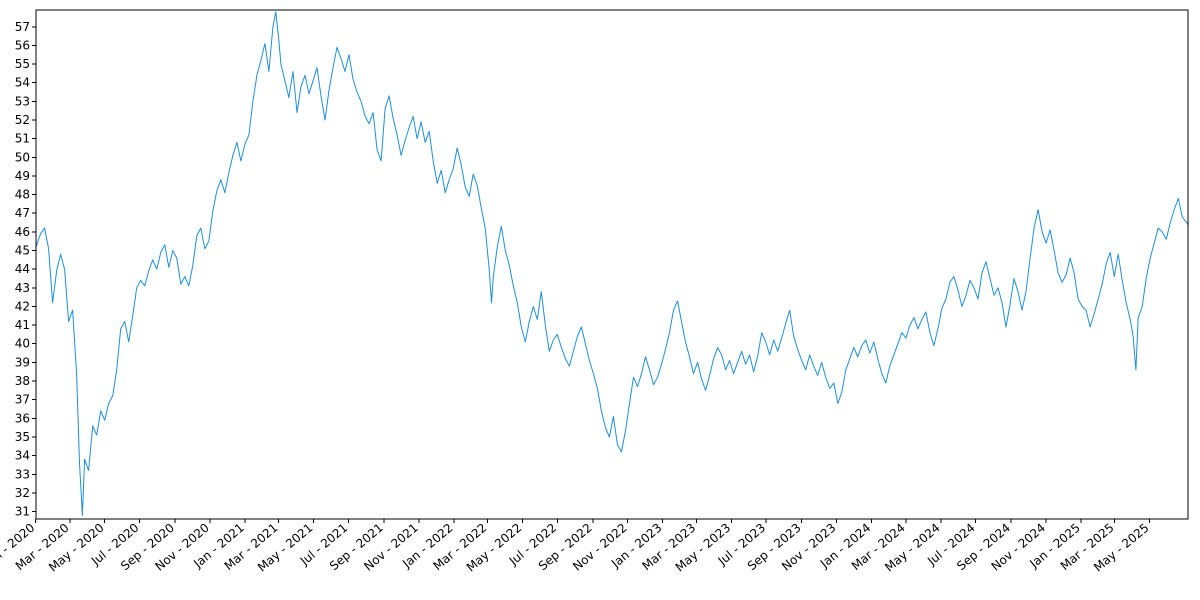  I want to click on y-tick-label: 50, so click(22, 157).